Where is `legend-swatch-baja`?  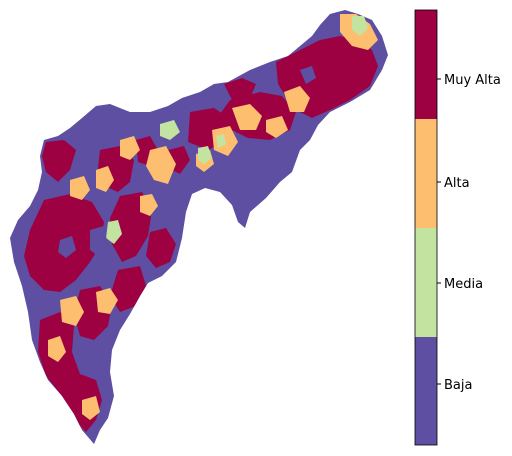
legend-swatch-baja is located at coordinates (426, 391).